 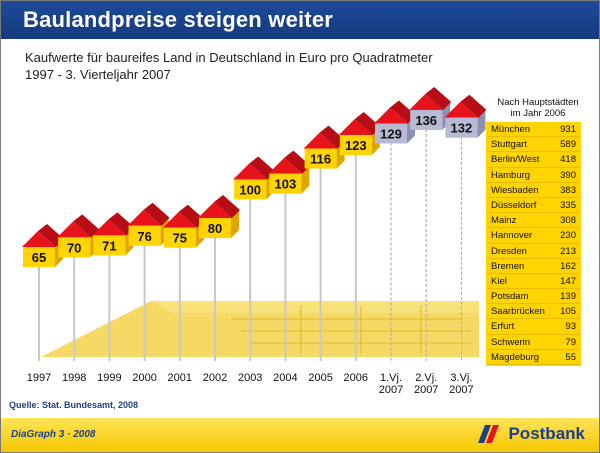 What do you see at coordinates (509, 251) in the screenshot?
I see `side-table-city: Dresden` at bounding box center [509, 251].